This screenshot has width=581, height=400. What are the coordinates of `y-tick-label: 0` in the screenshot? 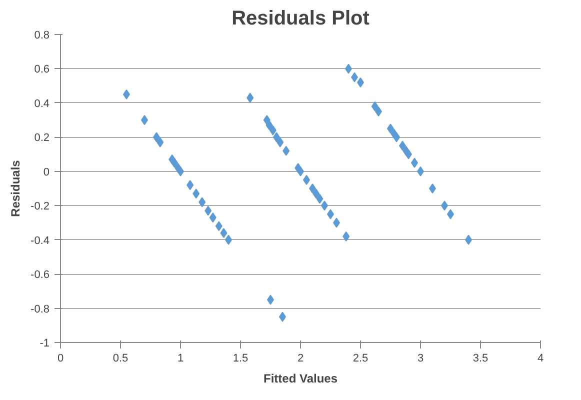 It's located at (46, 172).